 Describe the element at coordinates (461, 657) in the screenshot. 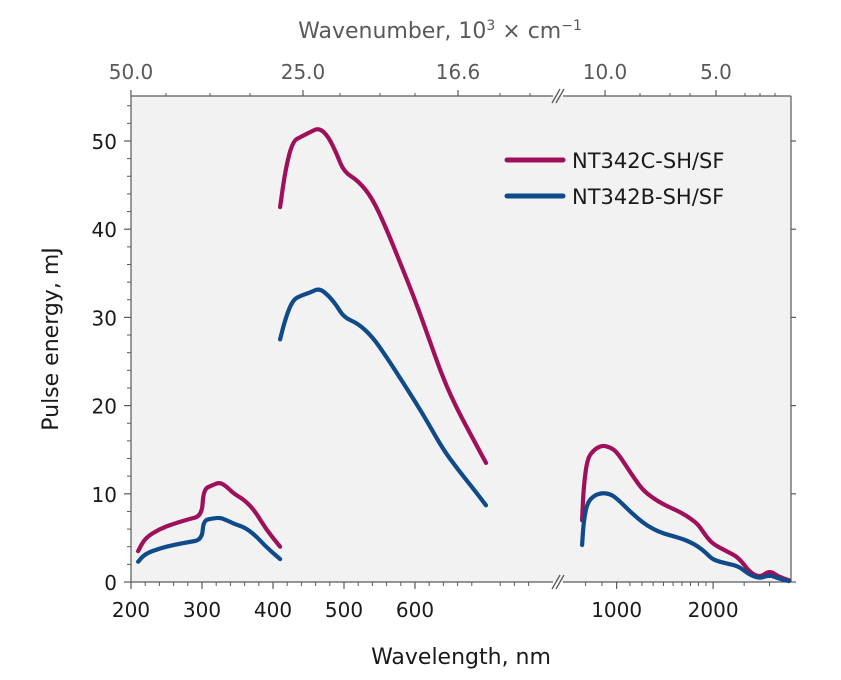

I see `x-axis-title: Wavelength, nm` at that location.